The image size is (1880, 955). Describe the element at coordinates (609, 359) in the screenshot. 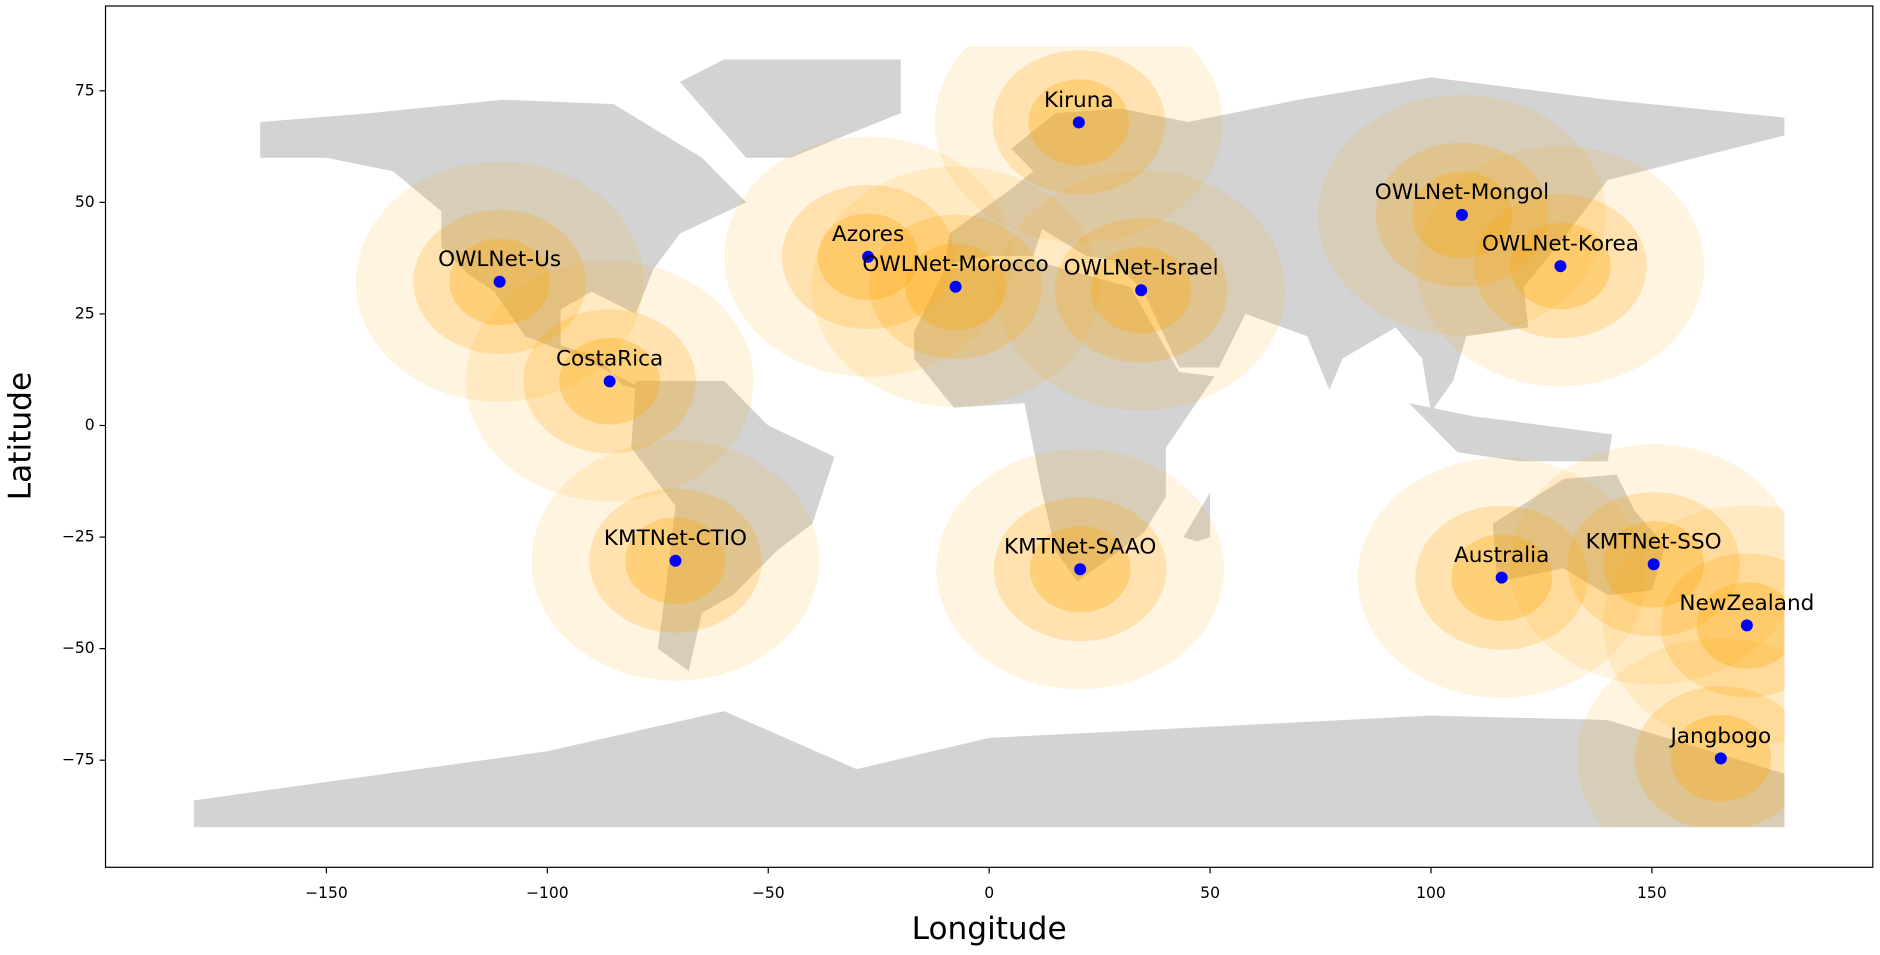

I see `station-label: CostaRica` at that location.